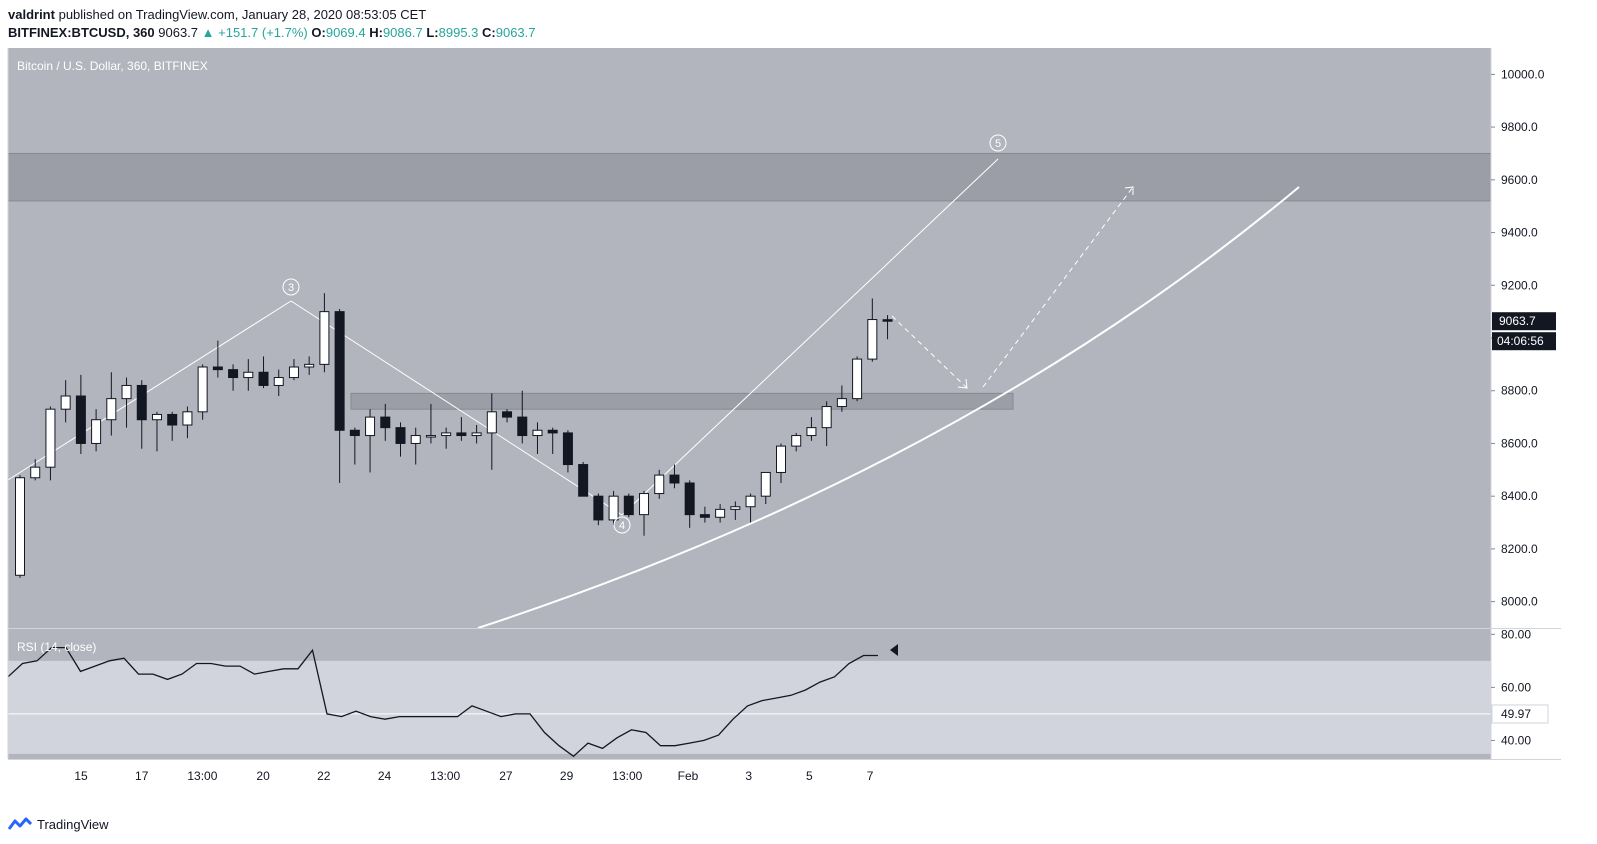 Image resolution: width=1597 pixels, height=844 pixels. I want to click on time-tick-label: 3, so click(748, 776).